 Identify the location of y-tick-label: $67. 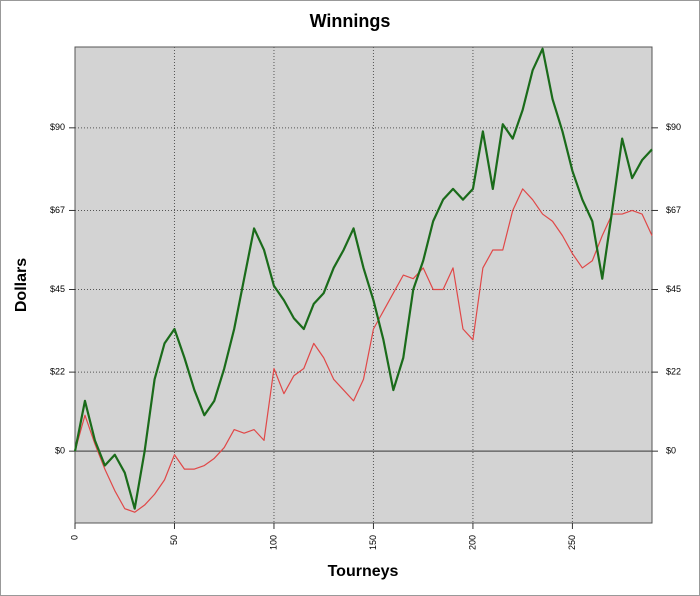
(57, 210).